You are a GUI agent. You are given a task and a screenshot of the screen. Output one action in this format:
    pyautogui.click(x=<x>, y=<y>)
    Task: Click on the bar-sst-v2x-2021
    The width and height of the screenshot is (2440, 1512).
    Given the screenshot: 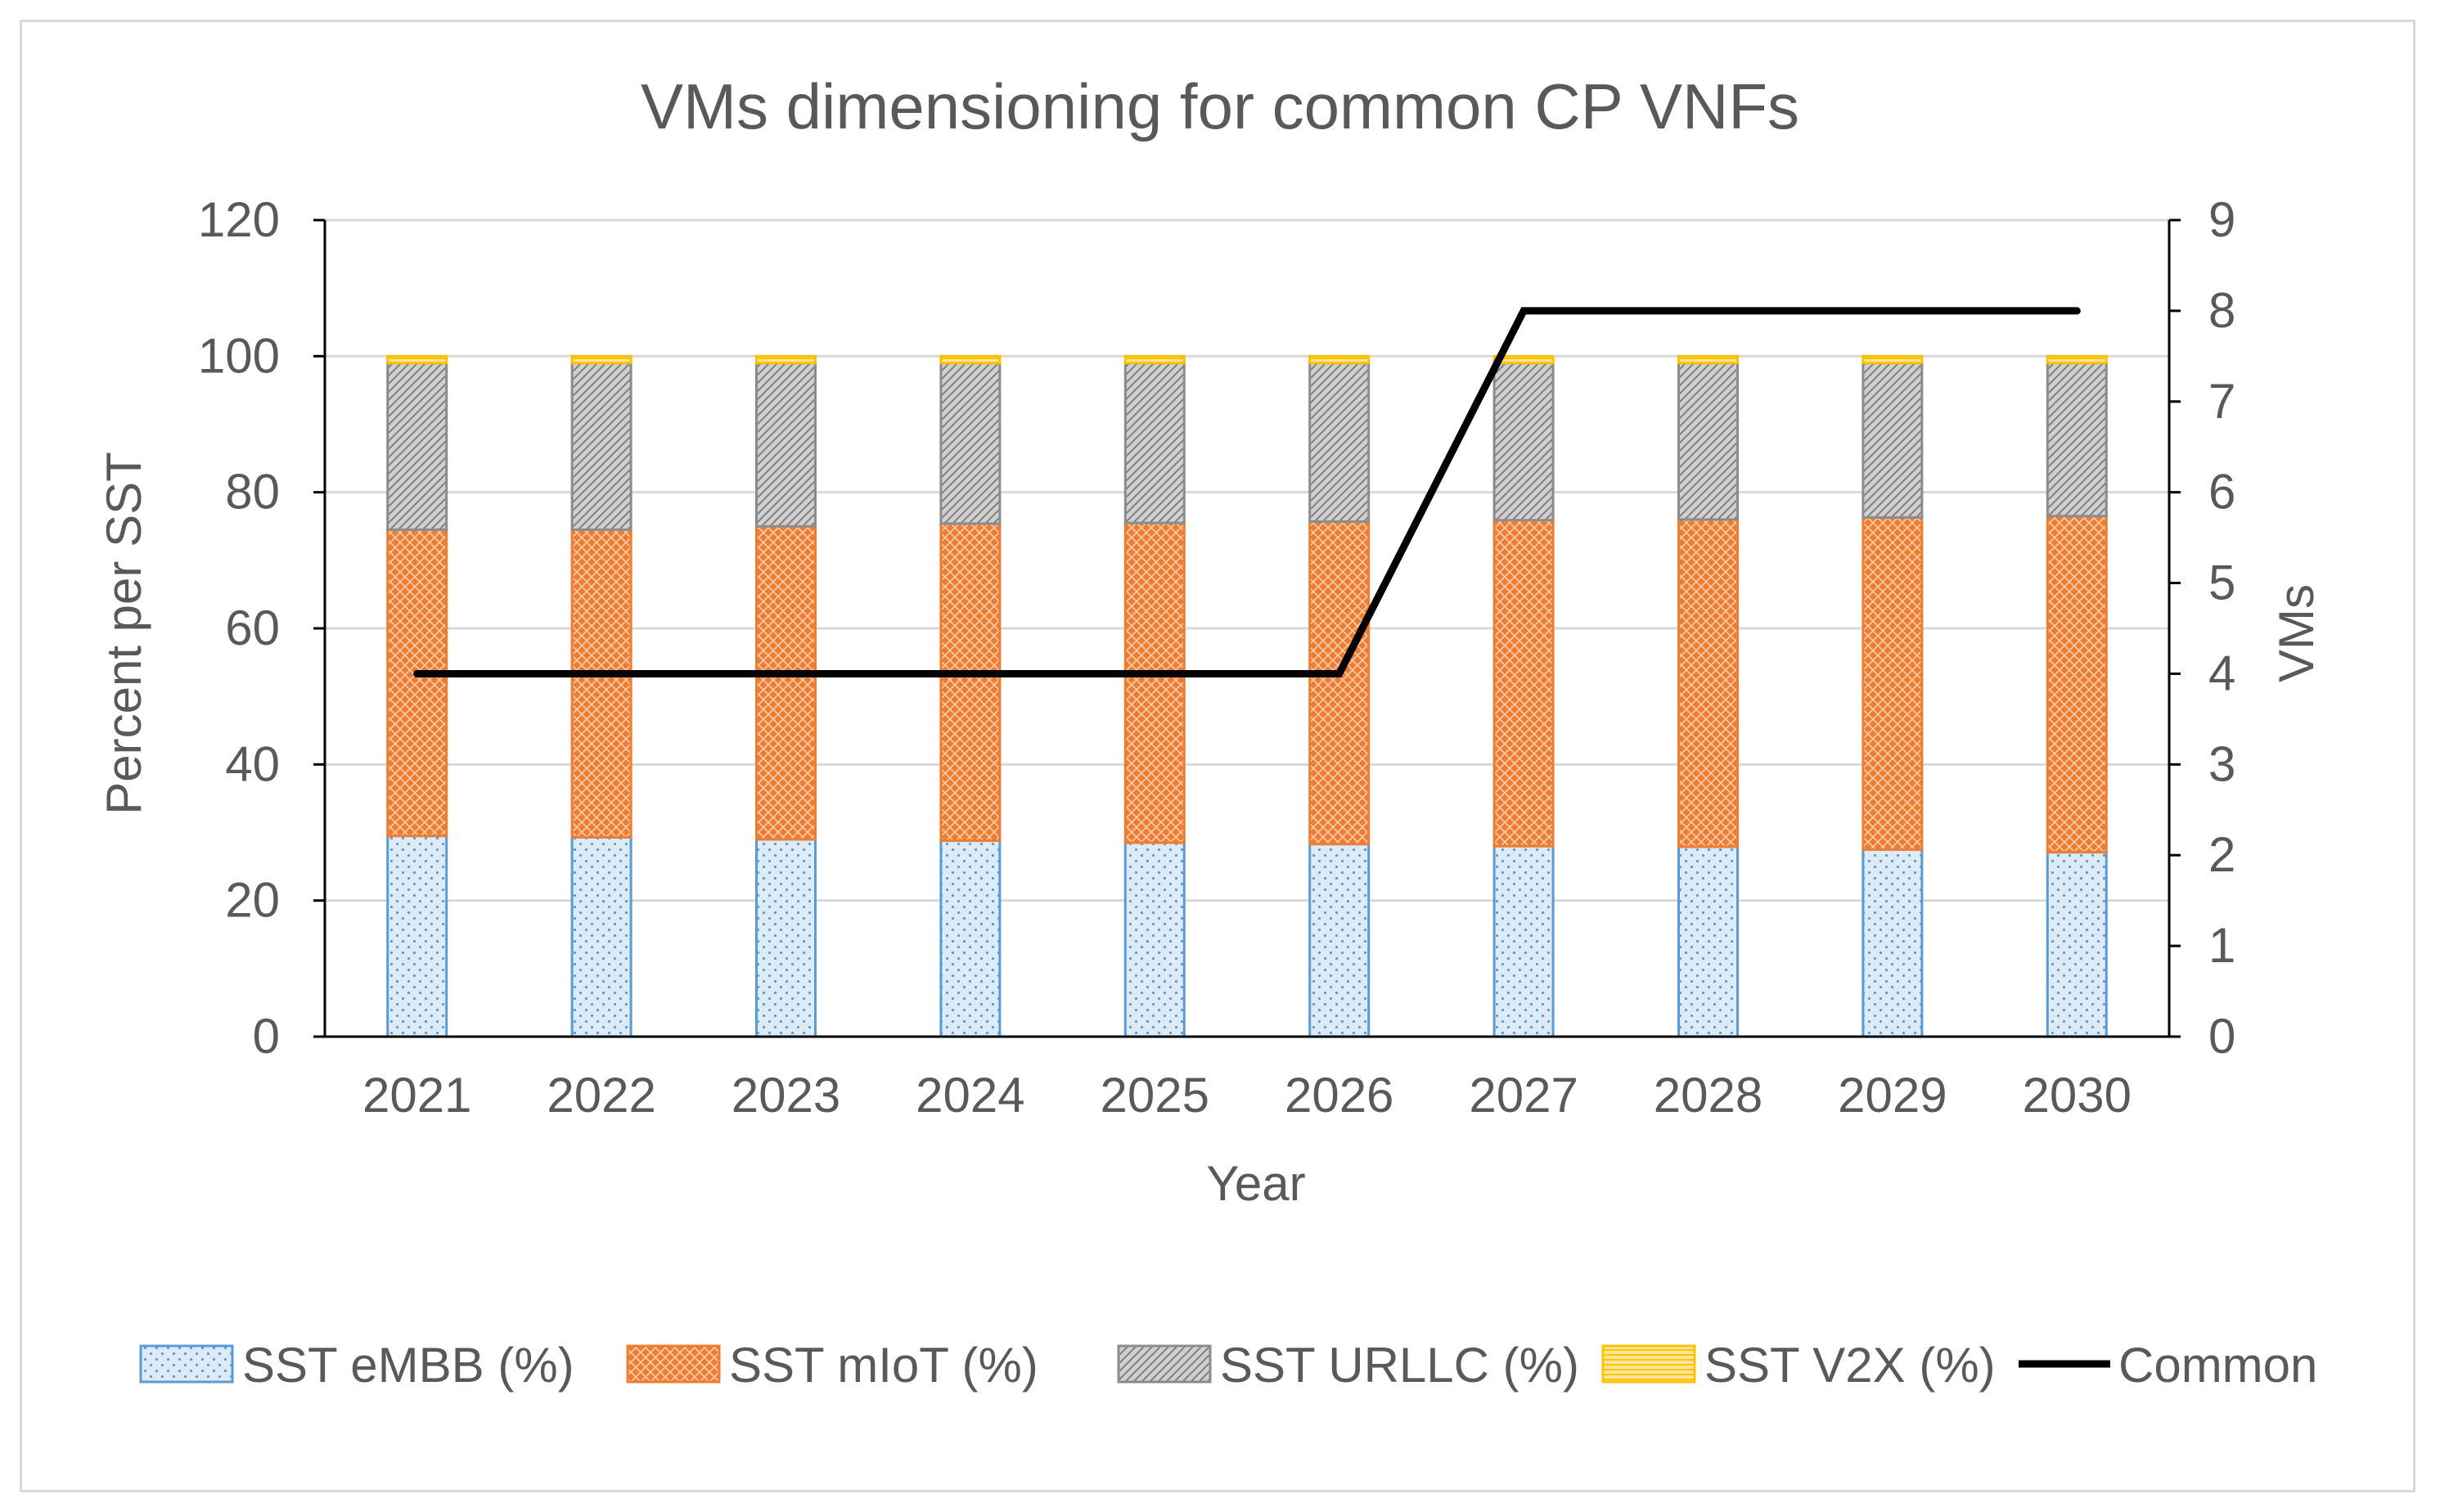 What is the action you would take?
    pyautogui.click(x=417, y=360)
    